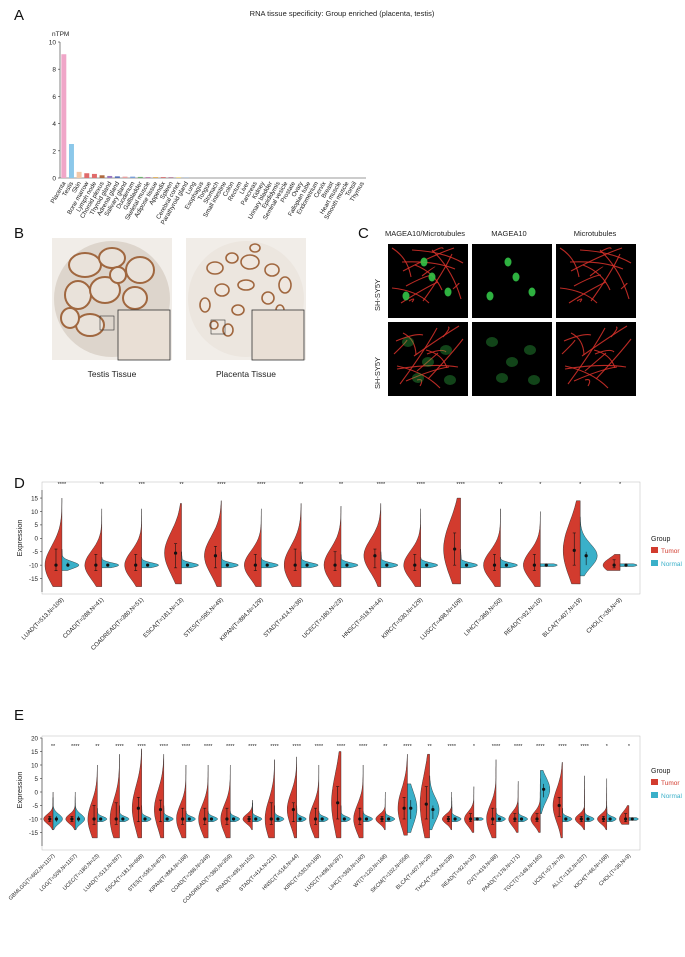 The width and height of the screenshot is (685, 957). What do you see at coordinates (164, 618) in the screenshot?
I see `group-label: ESCA(T=181,N=13)` at bounding box center [164, 618].